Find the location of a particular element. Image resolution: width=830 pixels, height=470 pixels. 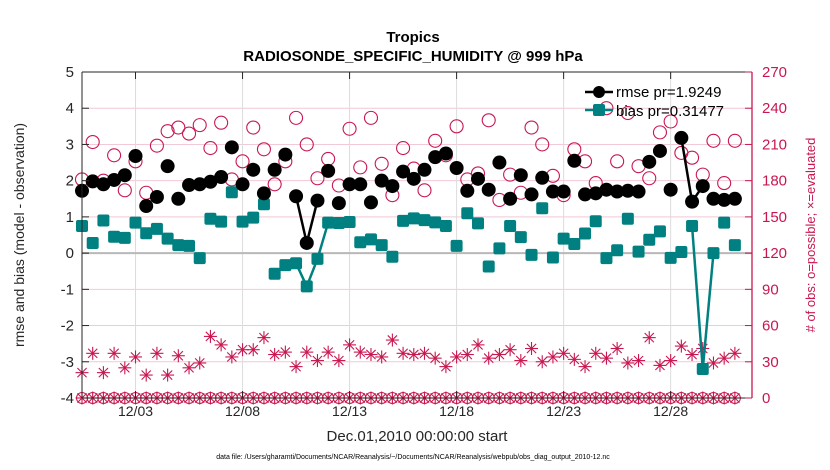

x-tick-label: 12/13 is located at coordinates (349, 411).